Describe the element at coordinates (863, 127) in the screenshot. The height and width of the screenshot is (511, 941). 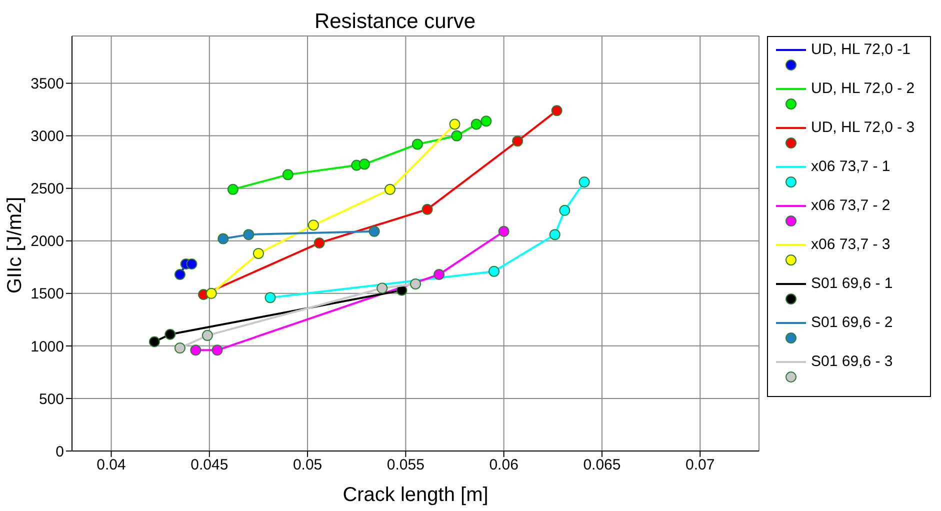
I see `legend-label: UD, HL 72,0 - 3` at that location.